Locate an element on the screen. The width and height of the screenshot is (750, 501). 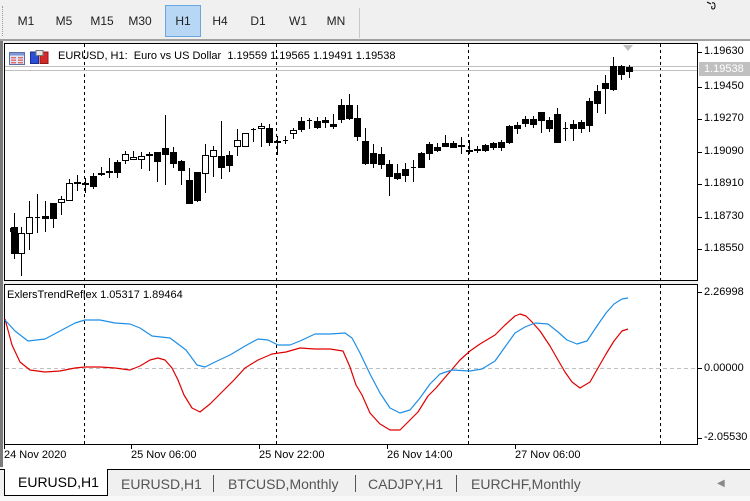
indicator-axis-label: -2.05530 is located at coordinates (726, 437).